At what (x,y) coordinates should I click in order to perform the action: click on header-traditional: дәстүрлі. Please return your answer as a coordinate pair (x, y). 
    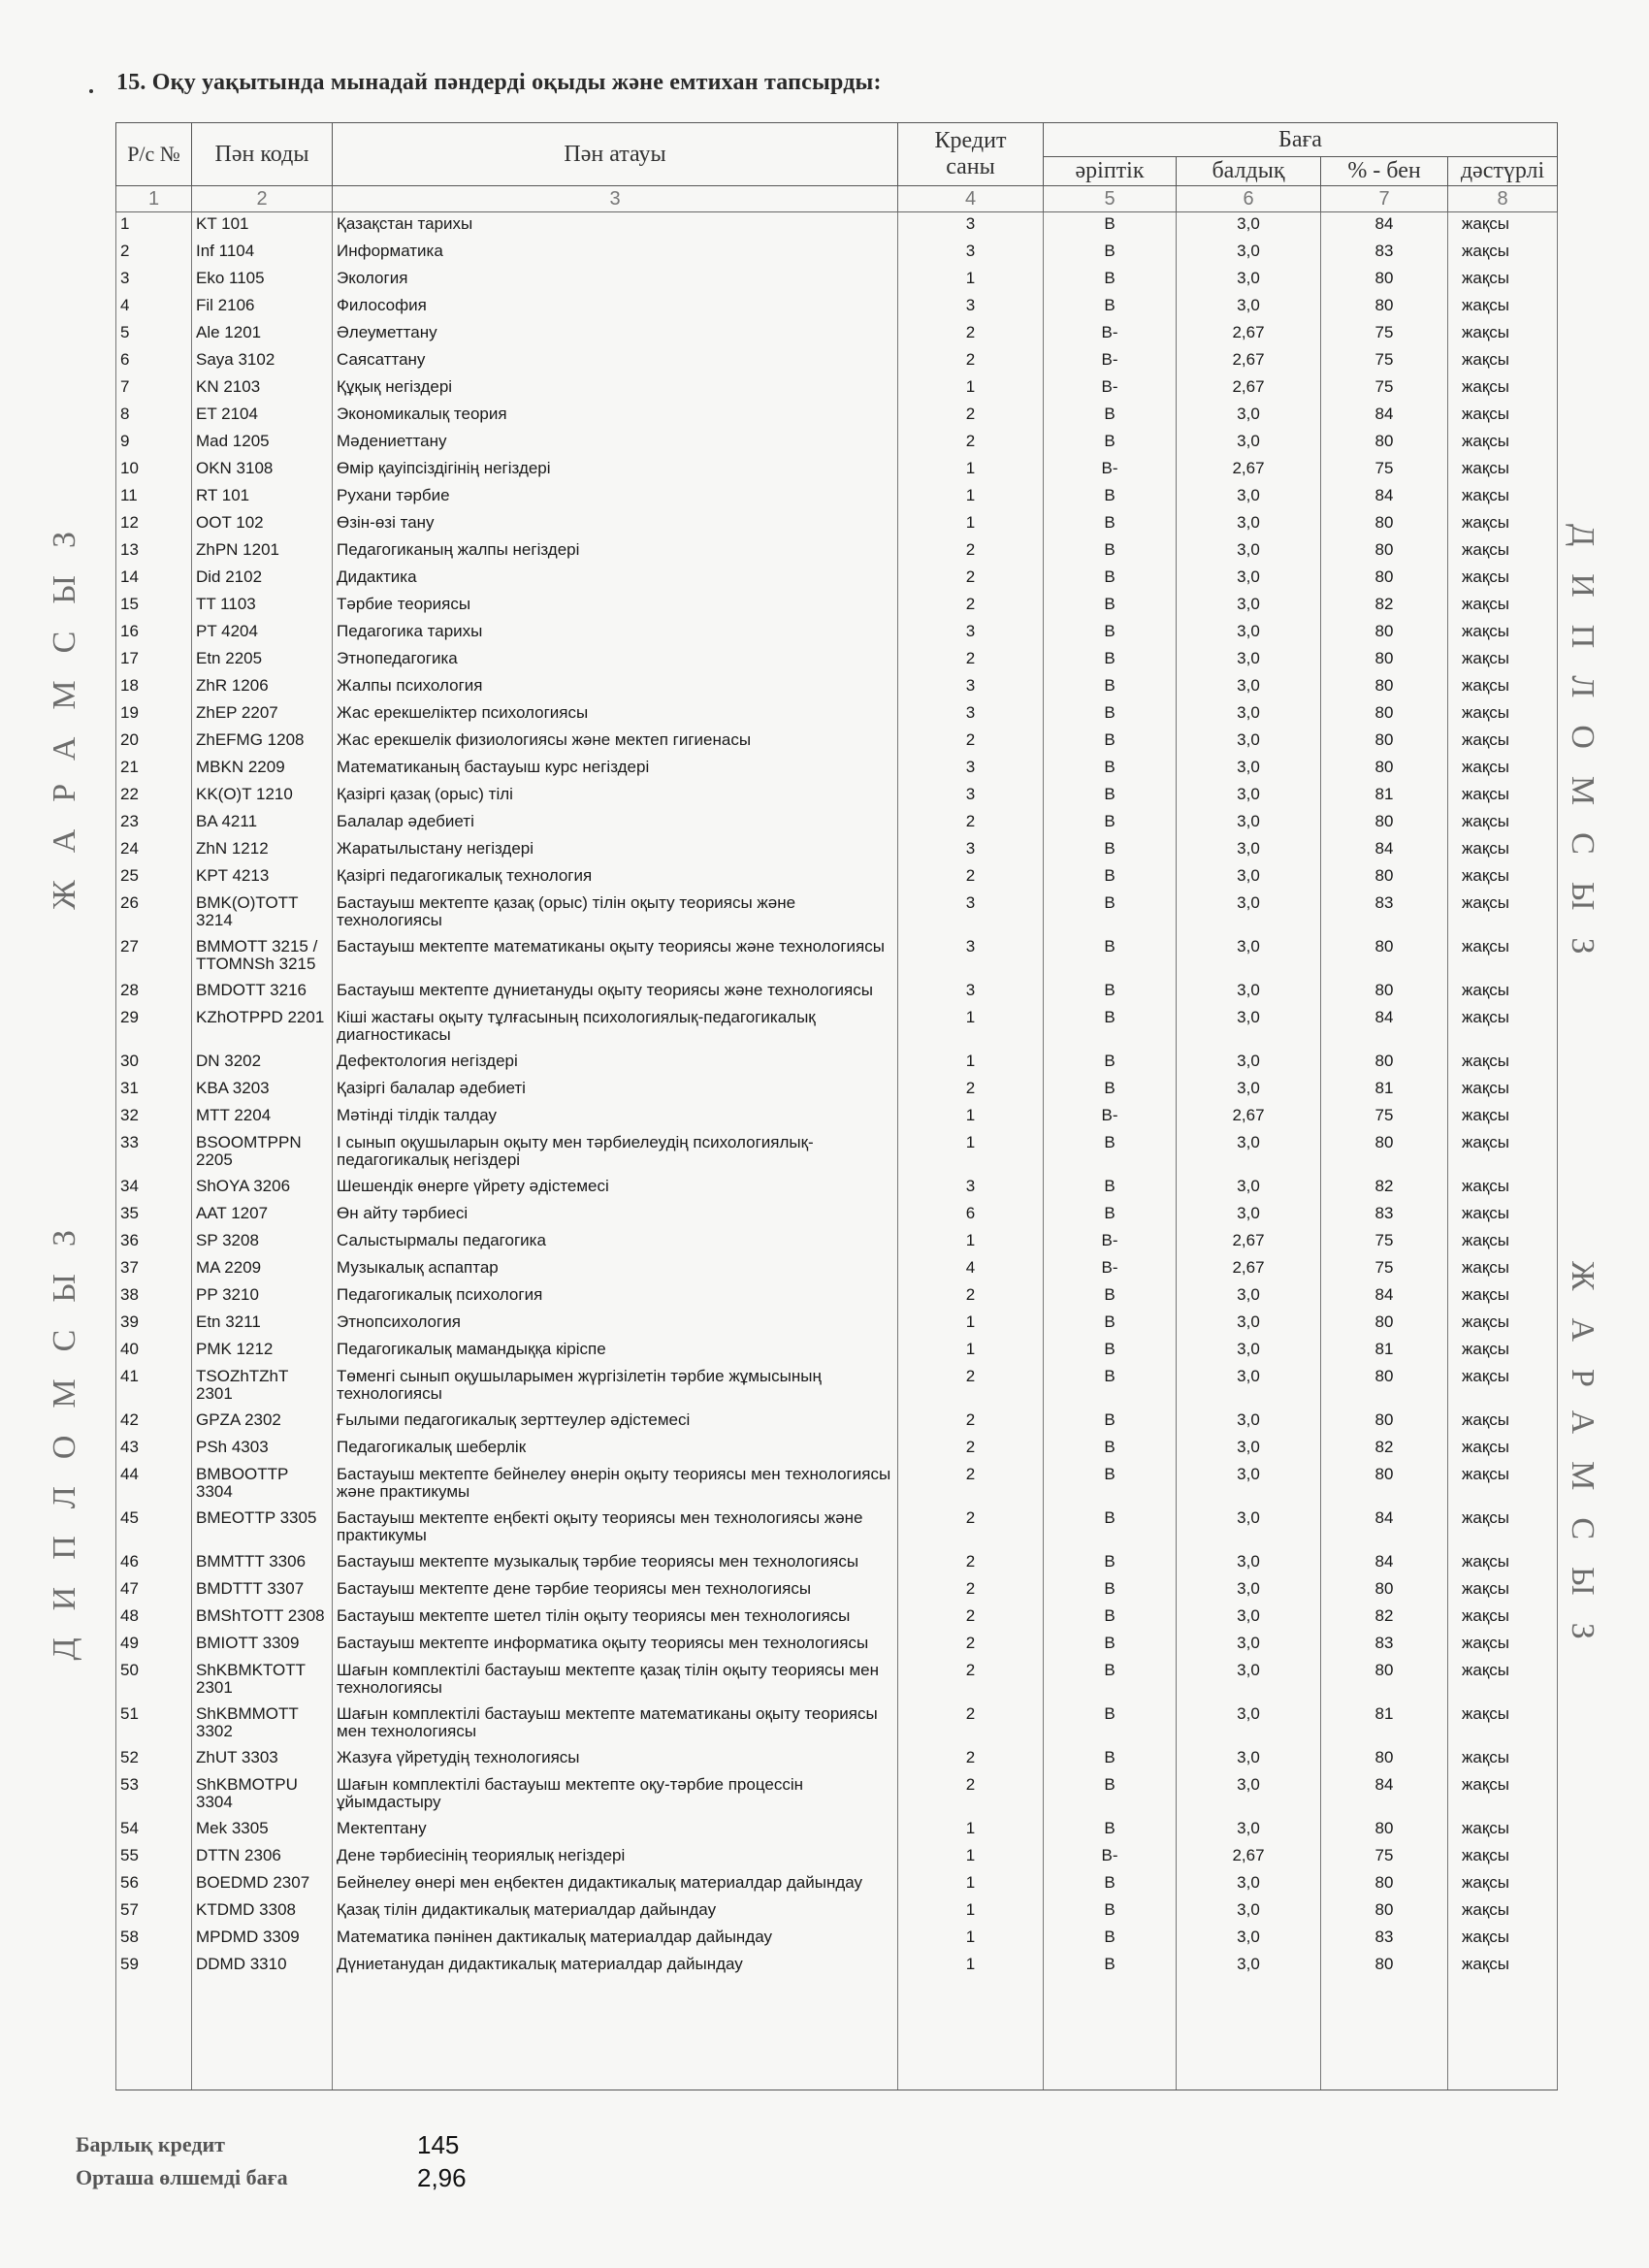
    Looking at the image, I should click on (1502, 171).